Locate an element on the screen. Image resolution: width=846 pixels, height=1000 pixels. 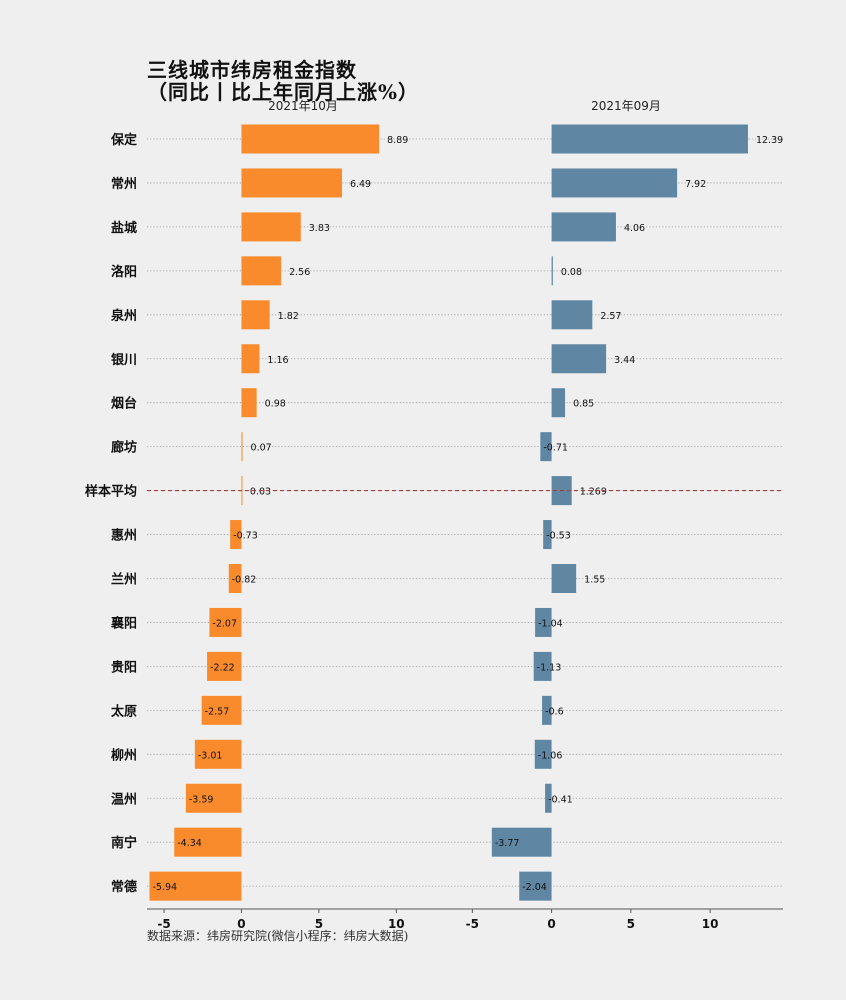
bar-value-label: 0.98 is located at coordinates (275, 404).